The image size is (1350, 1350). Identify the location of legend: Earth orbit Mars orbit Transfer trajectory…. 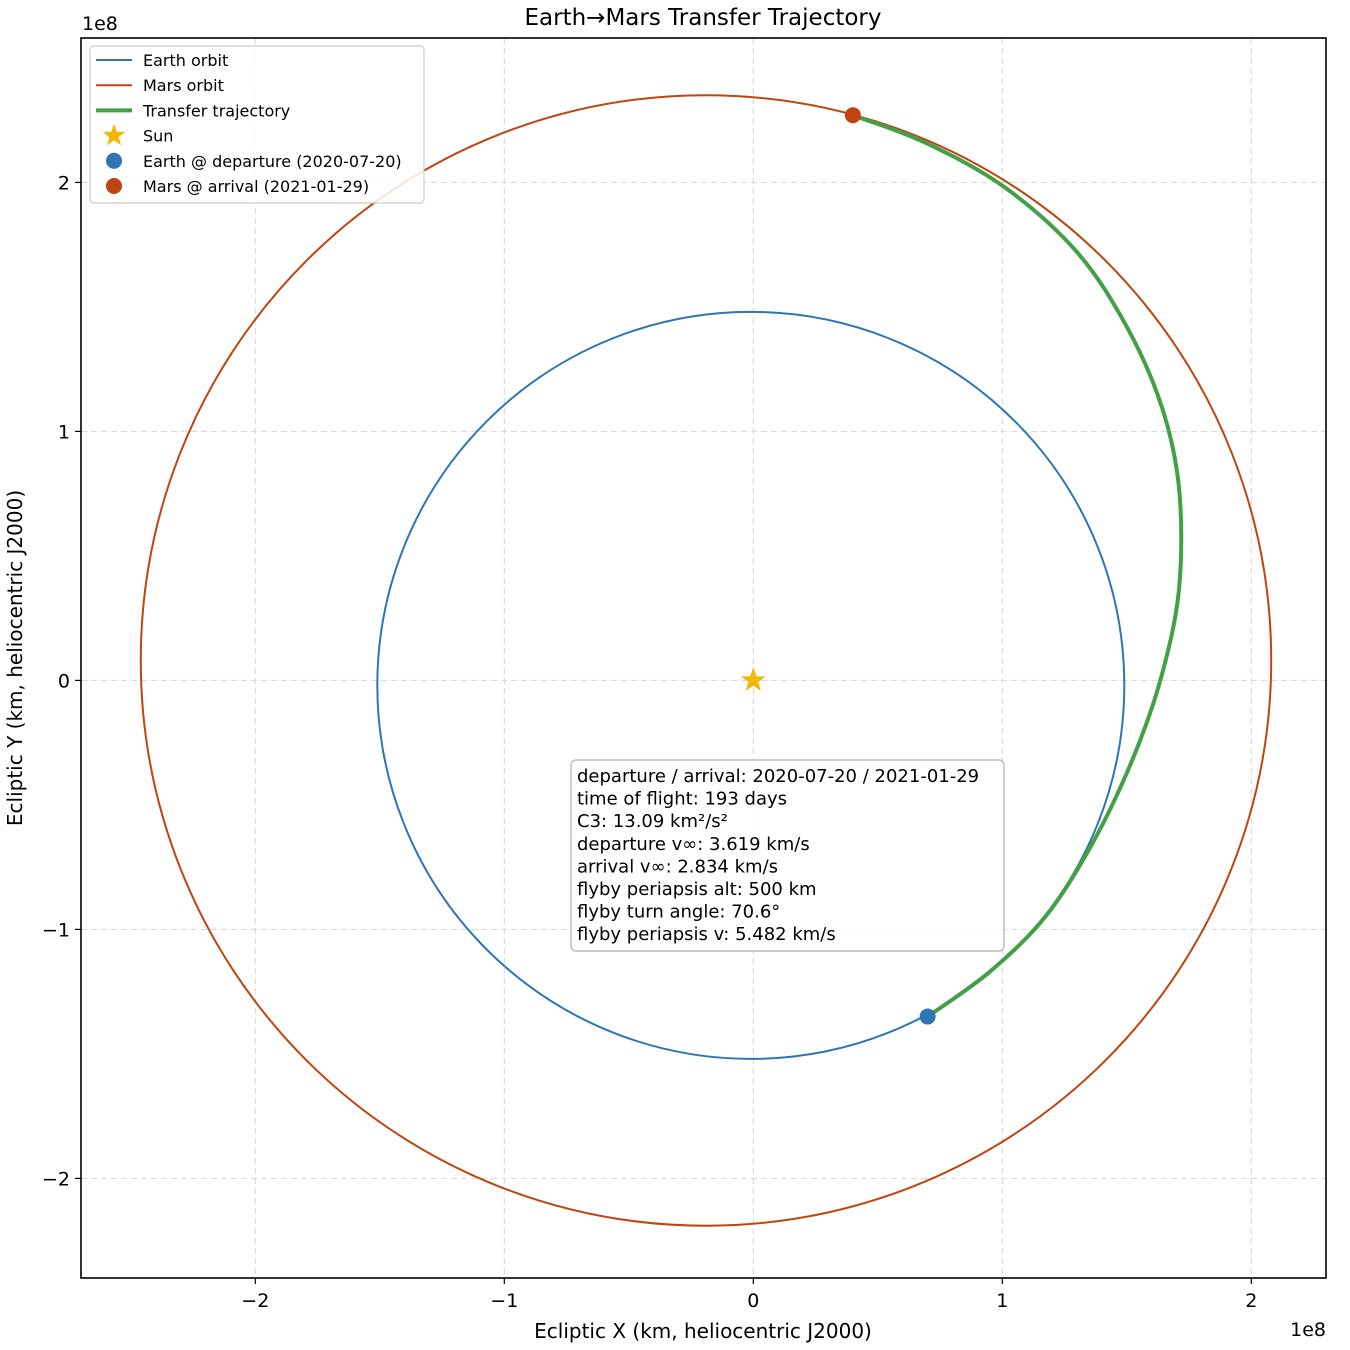
(257, 124).